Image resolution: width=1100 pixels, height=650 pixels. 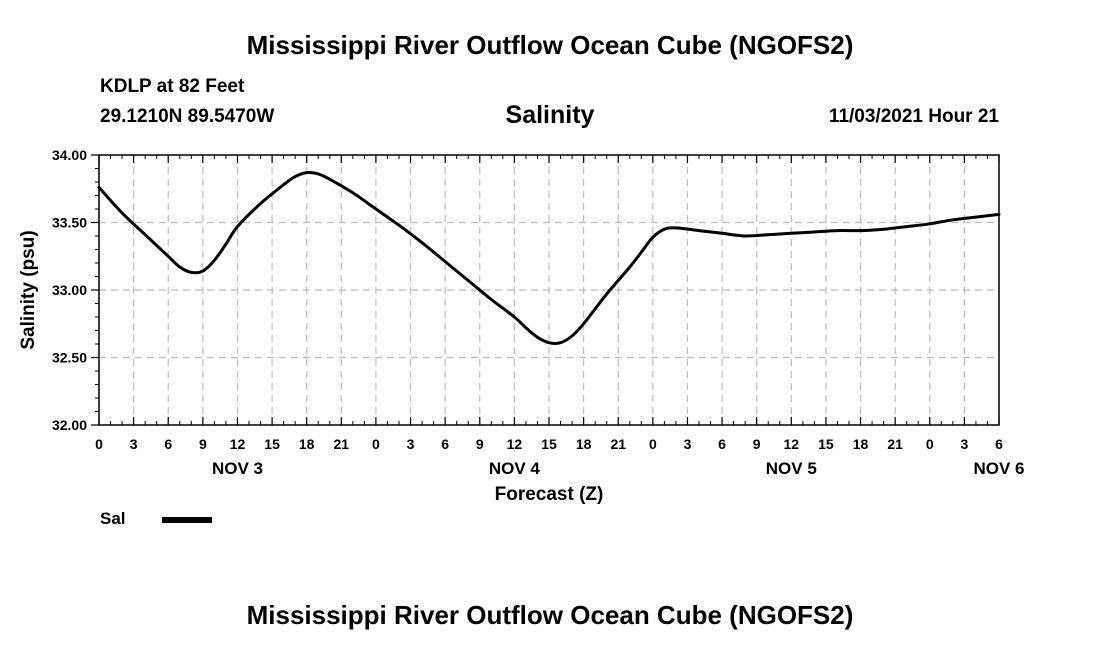 What do you see at coordinates (791, 468) in the screenshot?
I see `day-label: NOV 5` at bounding box center [791, 468].